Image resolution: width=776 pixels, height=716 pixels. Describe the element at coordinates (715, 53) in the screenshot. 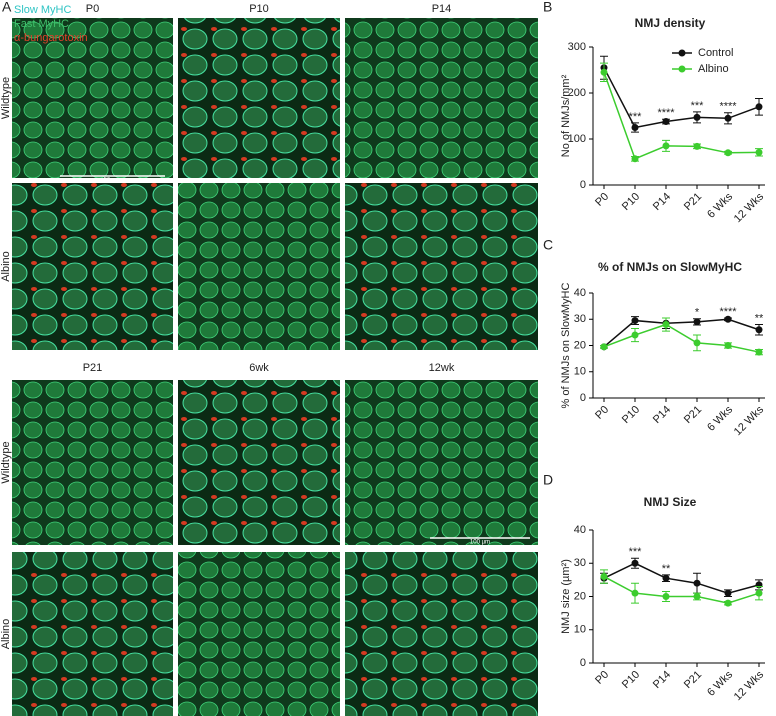

I see `legend-label: Control` at that location.